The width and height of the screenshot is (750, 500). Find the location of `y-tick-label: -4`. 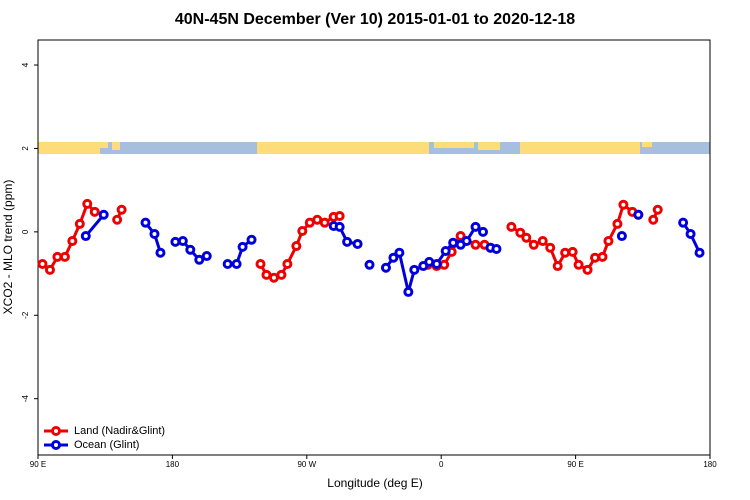

y-tick-label: -4 is located at coordinates (25, 399).